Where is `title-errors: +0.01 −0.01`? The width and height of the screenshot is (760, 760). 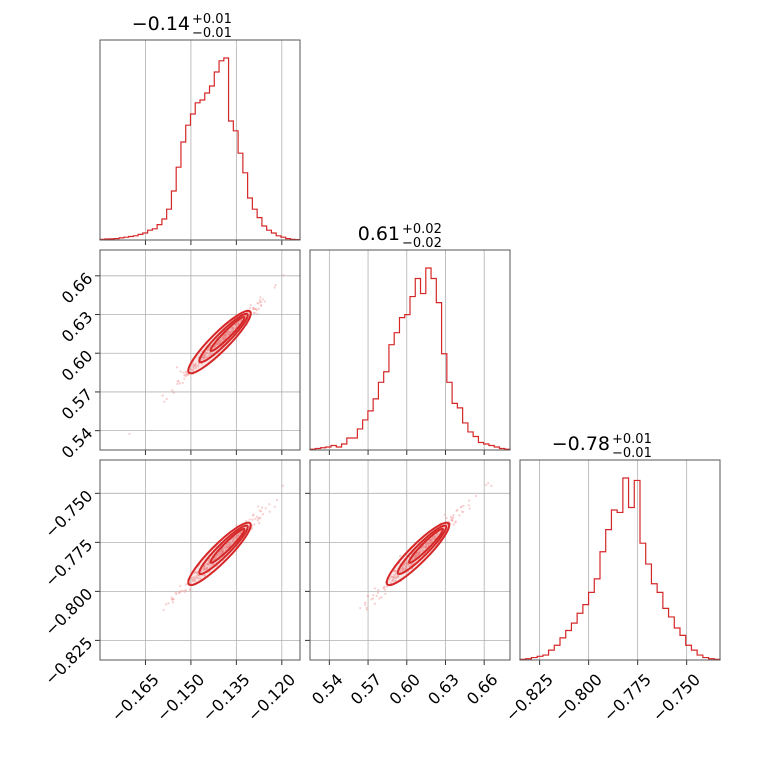 title-errors: +0.01 −0.01 is located at coordinates (212, 26).